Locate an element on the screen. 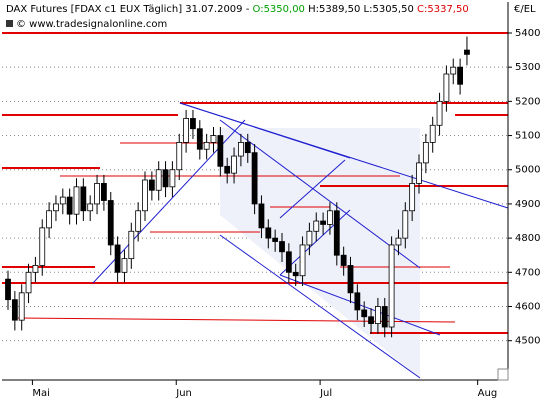 This screenshot has width=550, height=400. x-tick-label: Jul is located at coordinates (325, 393).